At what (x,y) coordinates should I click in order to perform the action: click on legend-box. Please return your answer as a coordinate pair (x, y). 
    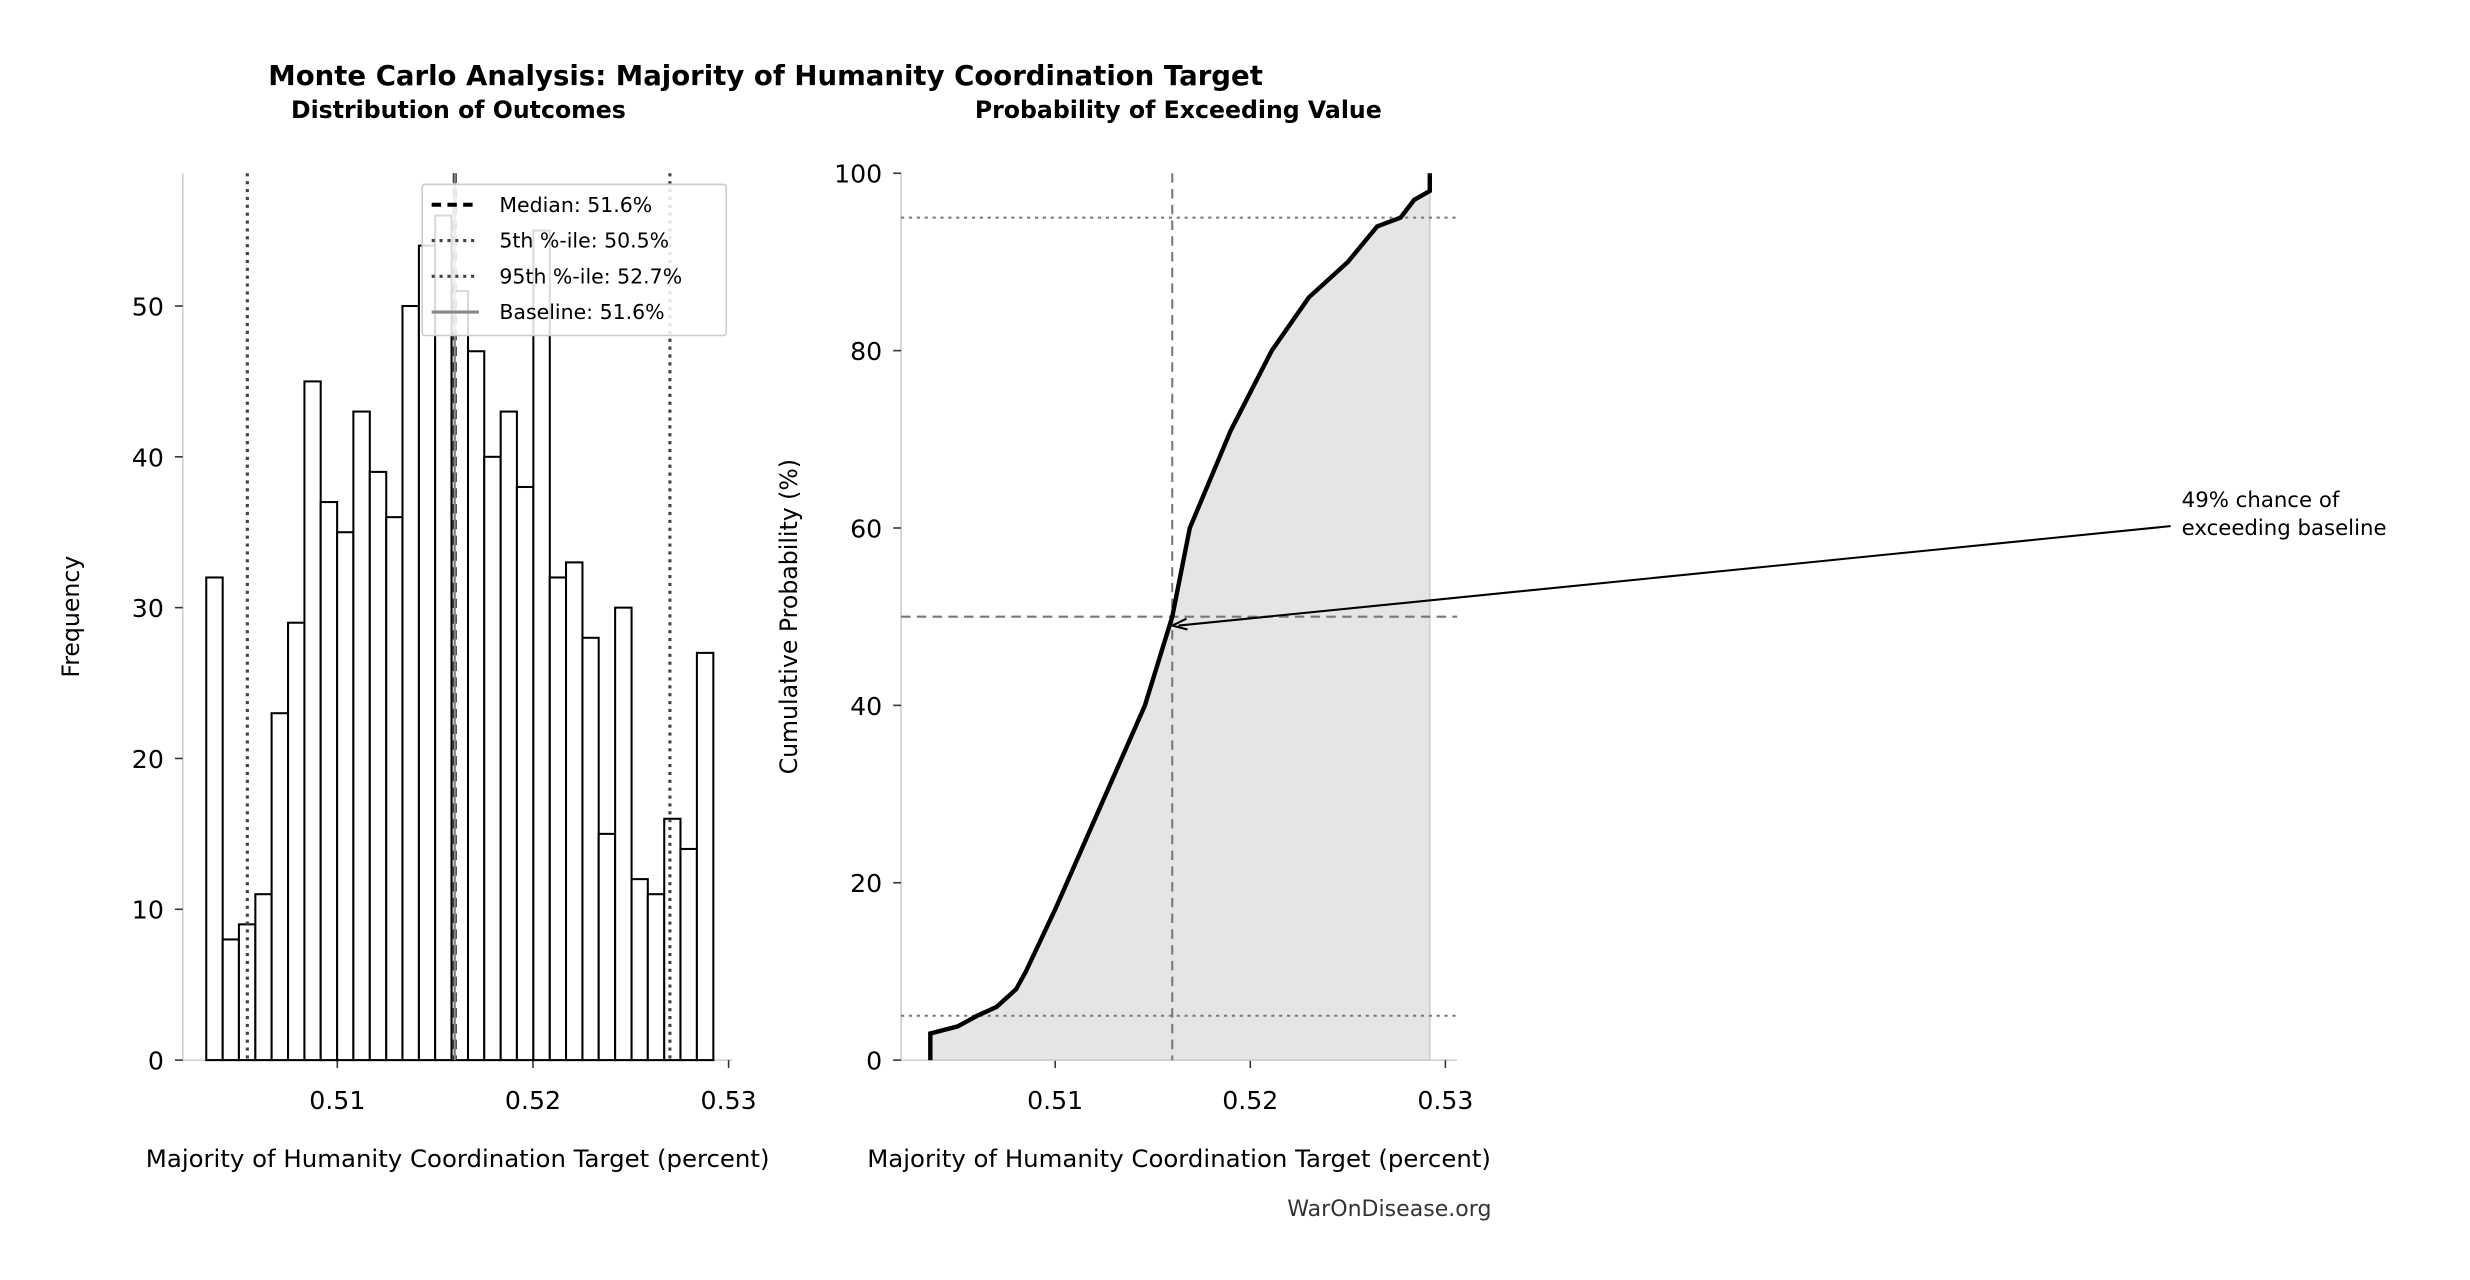
    Looking at the image, I should click on (574, 260).